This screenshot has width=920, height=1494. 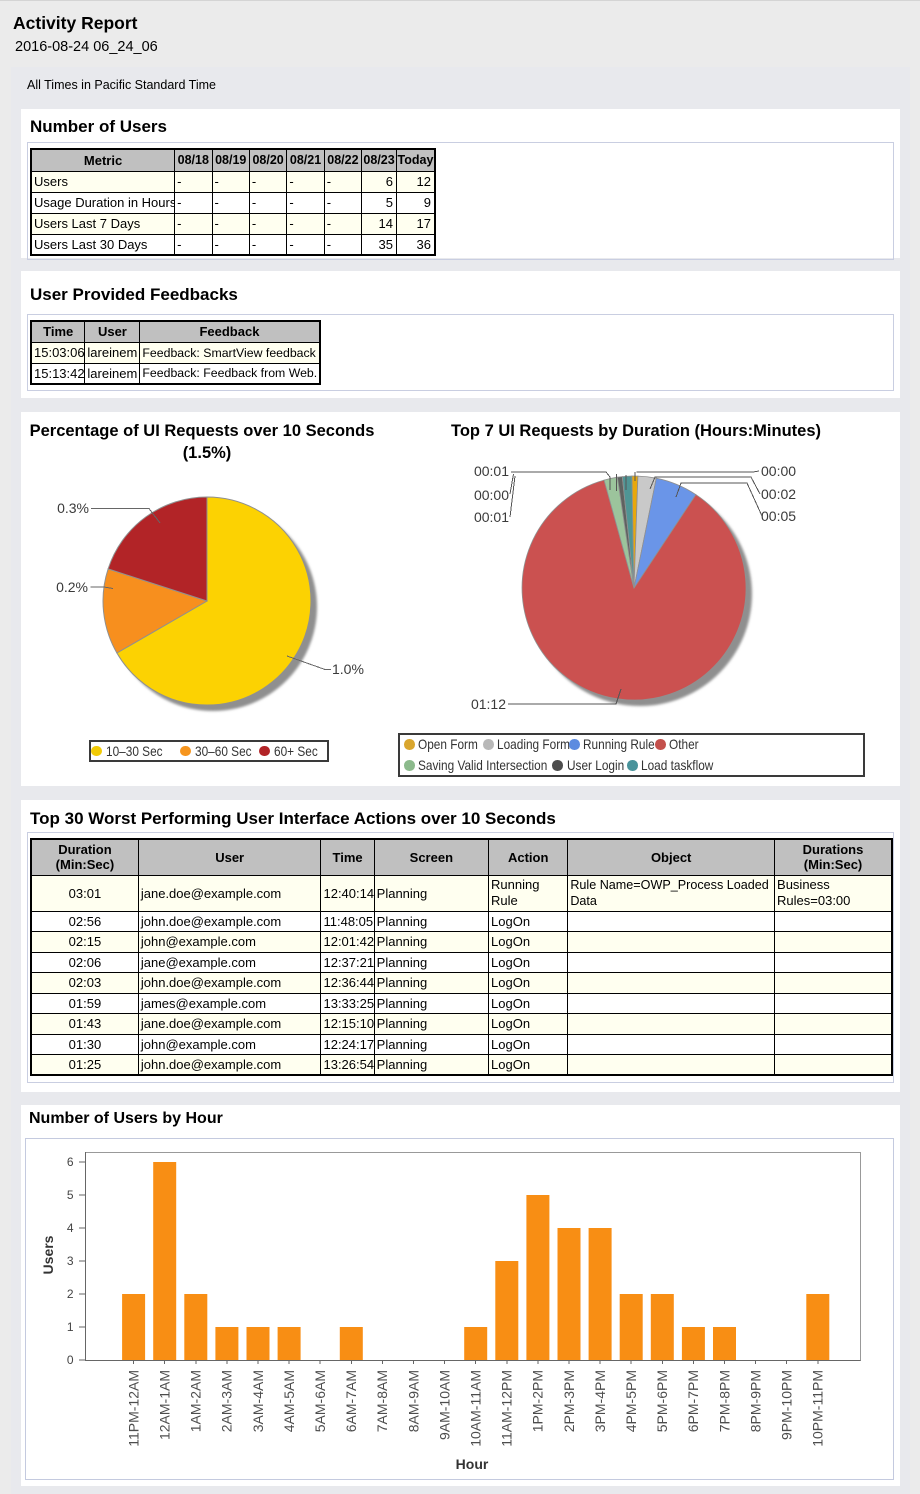 What do you see at coordinates (569, 1401) in the screenshot?
I see `svg-text: 2PM-3PM` at bounding box center [569, 1401].